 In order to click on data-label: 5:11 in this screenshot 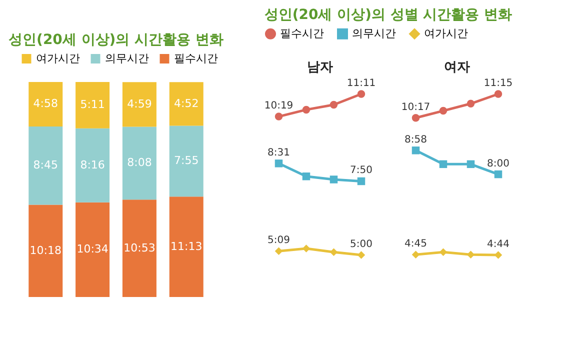, I will do `click(92, 105)`.